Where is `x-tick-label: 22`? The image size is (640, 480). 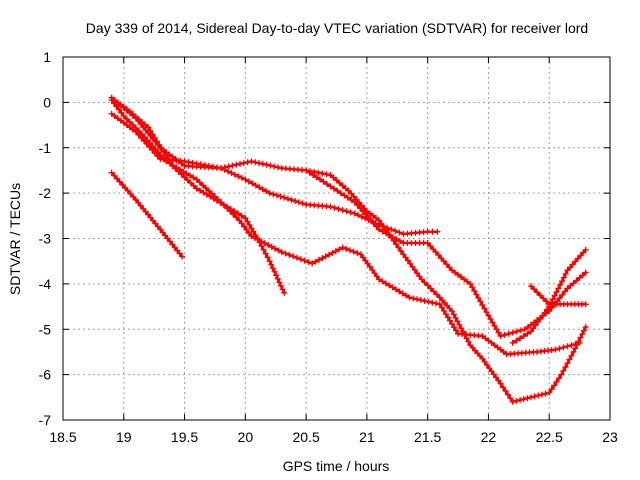 x-tick-label: 22 is located at coordinates (489, 437).